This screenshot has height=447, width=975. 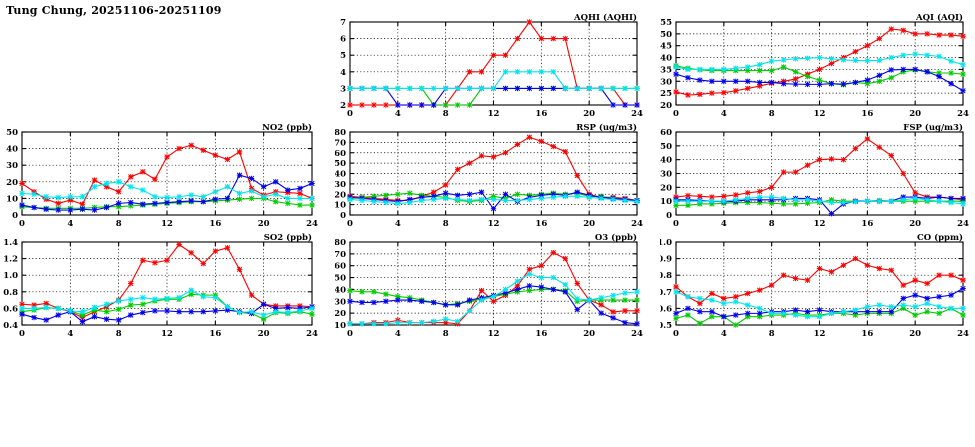 I want to click on x-tick-label: 20, so click(x=915, y=114).